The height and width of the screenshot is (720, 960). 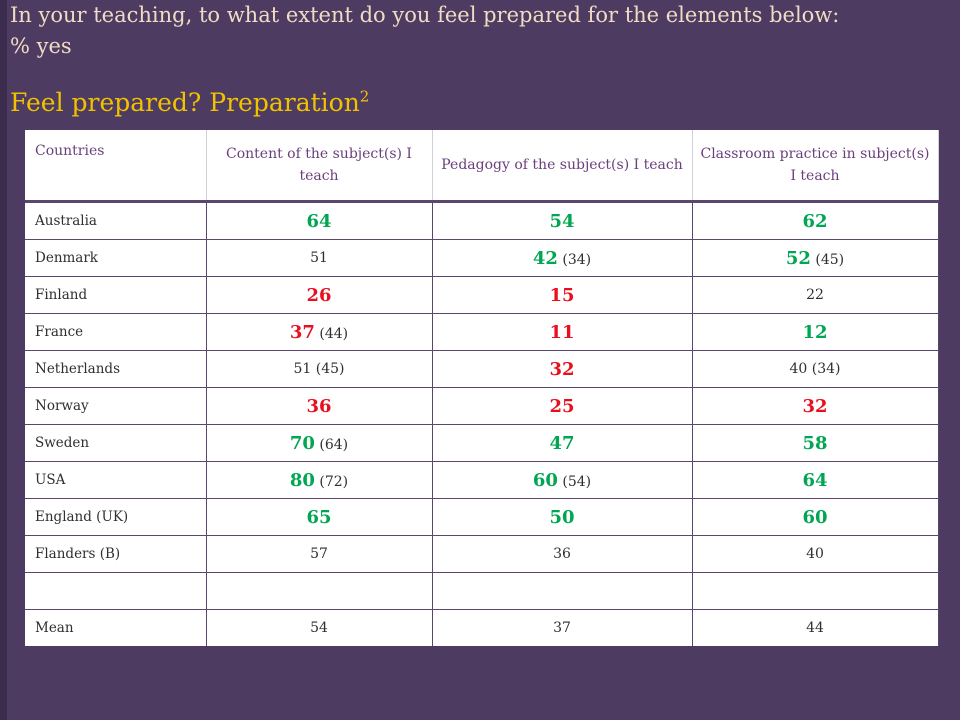 I want to click on content-cell: 57, so click(x=319, y=554).